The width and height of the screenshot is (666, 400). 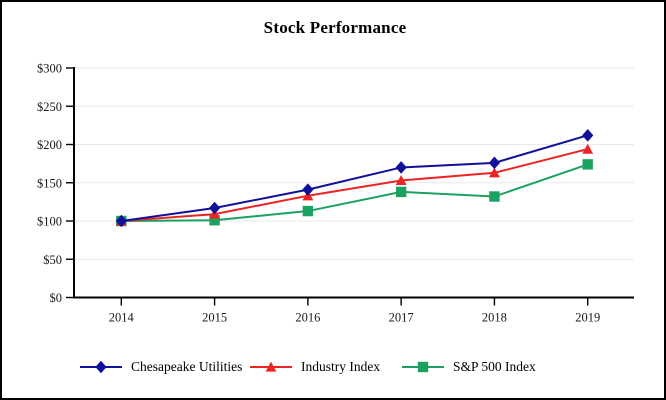 What do you see at coordinates (187, 366) in the screenshot?
I see `legend-label: Chesapeake Utilities` at bounding box center [187, 366].